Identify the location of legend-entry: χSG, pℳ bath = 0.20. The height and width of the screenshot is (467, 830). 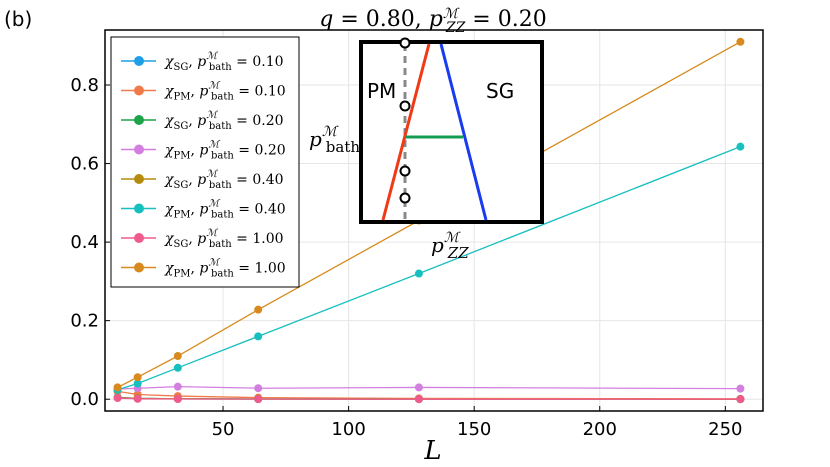
(202, 121).